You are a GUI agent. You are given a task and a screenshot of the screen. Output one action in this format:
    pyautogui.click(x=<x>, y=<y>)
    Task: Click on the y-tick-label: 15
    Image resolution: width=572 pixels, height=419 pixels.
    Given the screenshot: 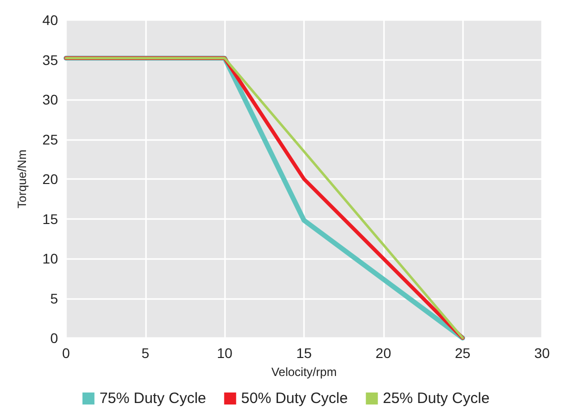 What is the action you would take?
    pyautogui.click(x=50, y=218)
    